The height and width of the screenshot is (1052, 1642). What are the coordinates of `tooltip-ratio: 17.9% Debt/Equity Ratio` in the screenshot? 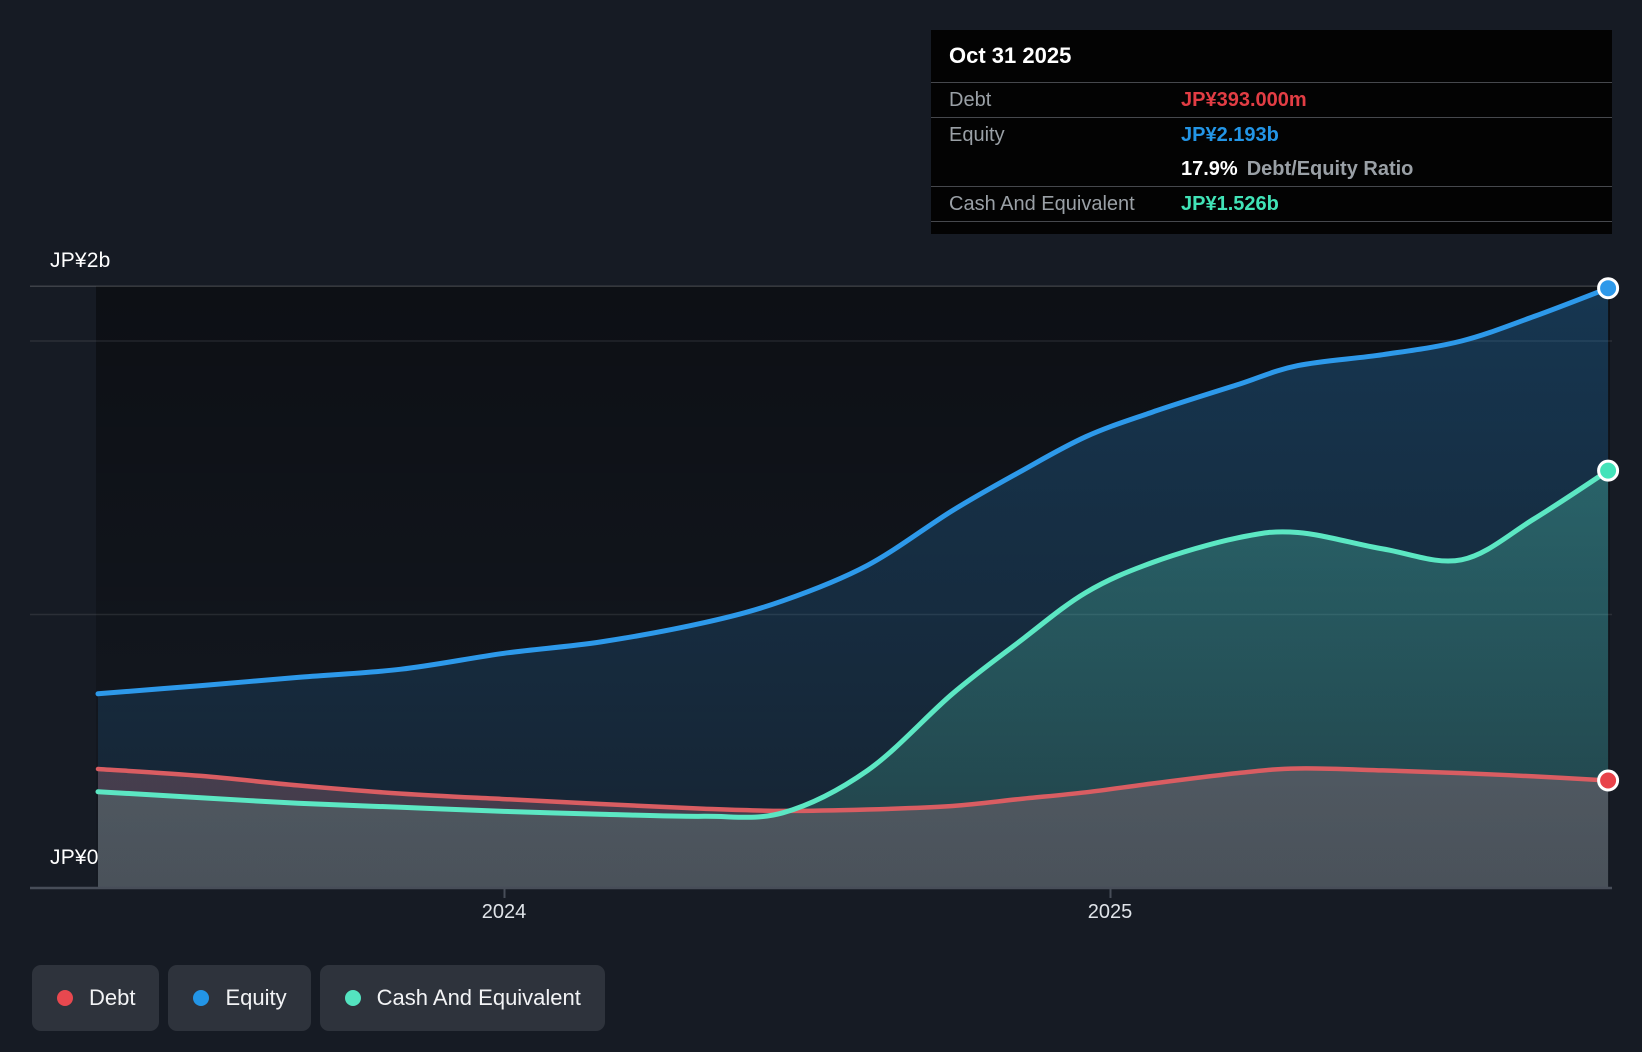 It's located at (1297, 169).